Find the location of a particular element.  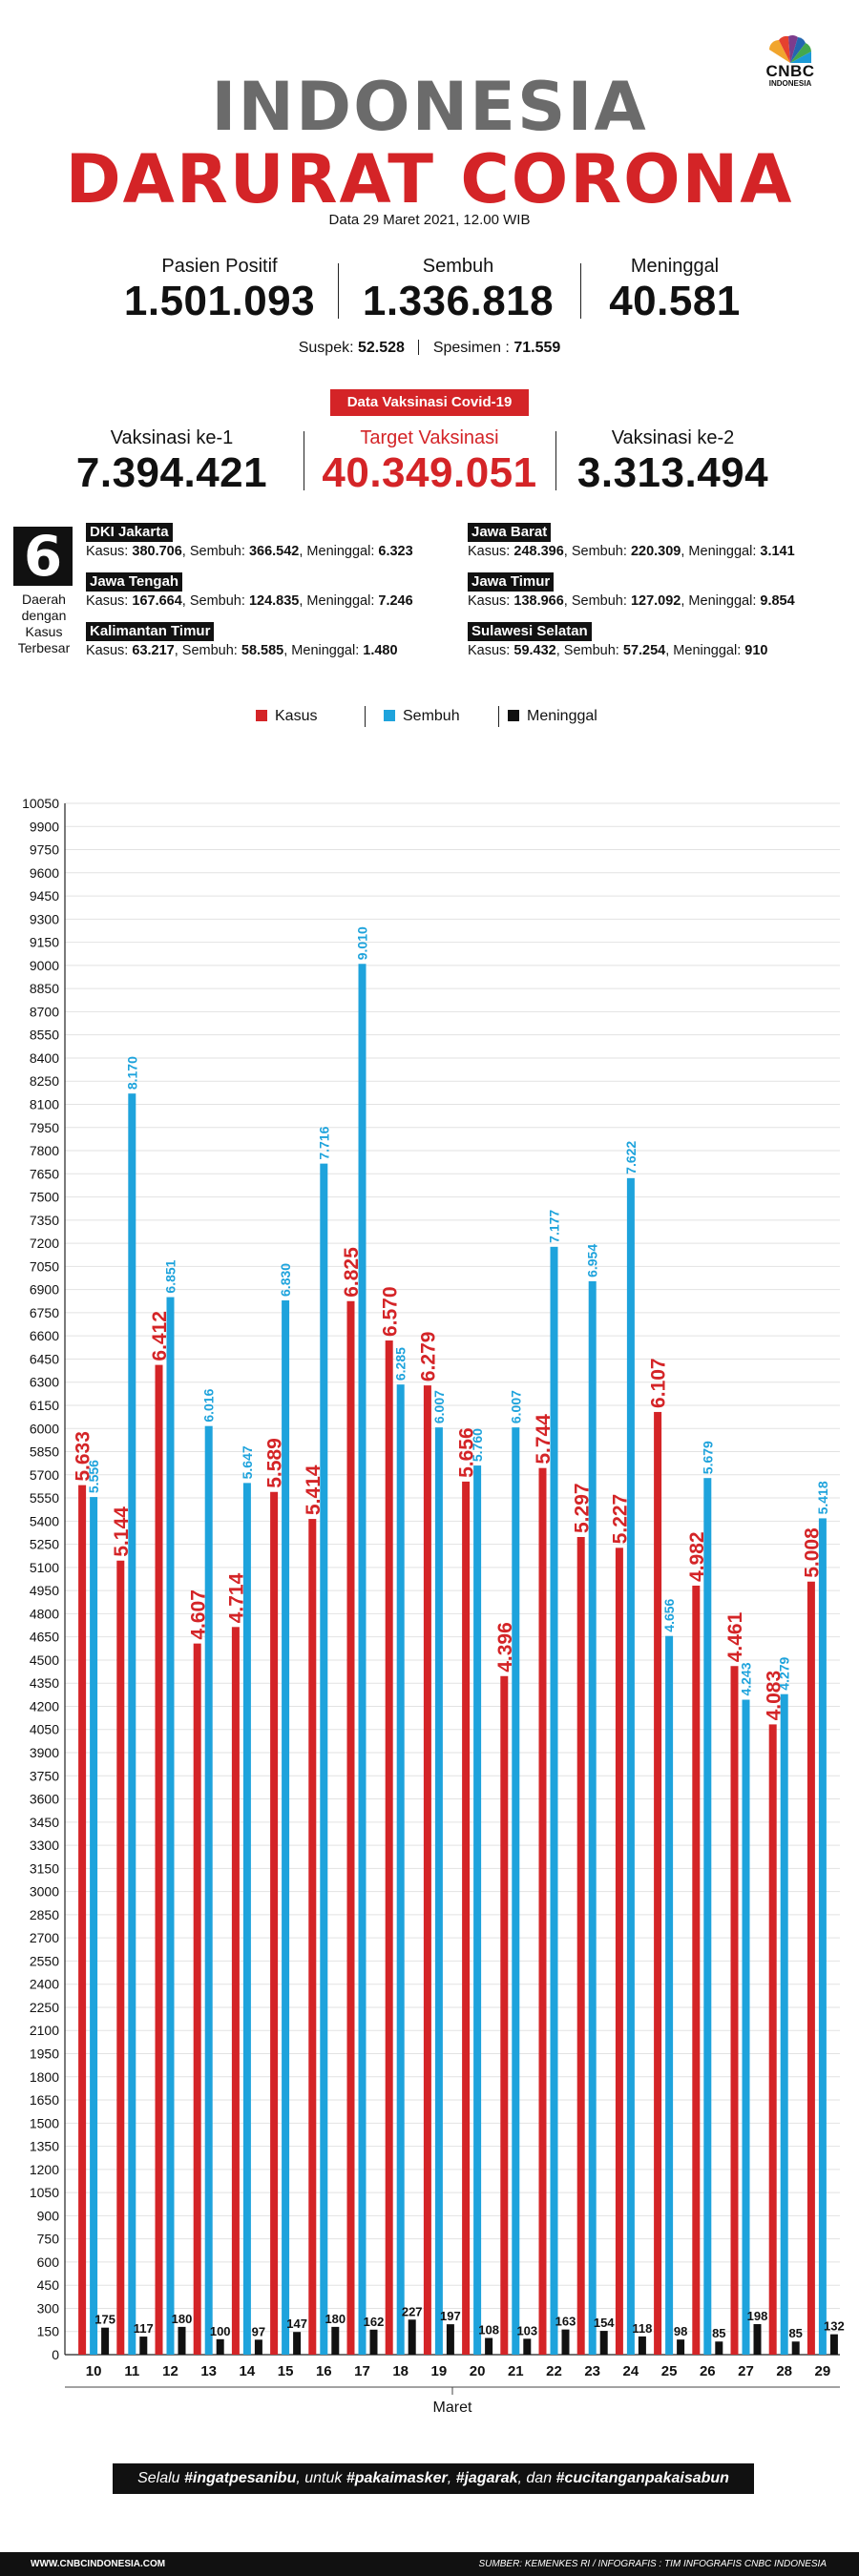

logo-subtext: INDONESIA is located at coordinates (790, 83).